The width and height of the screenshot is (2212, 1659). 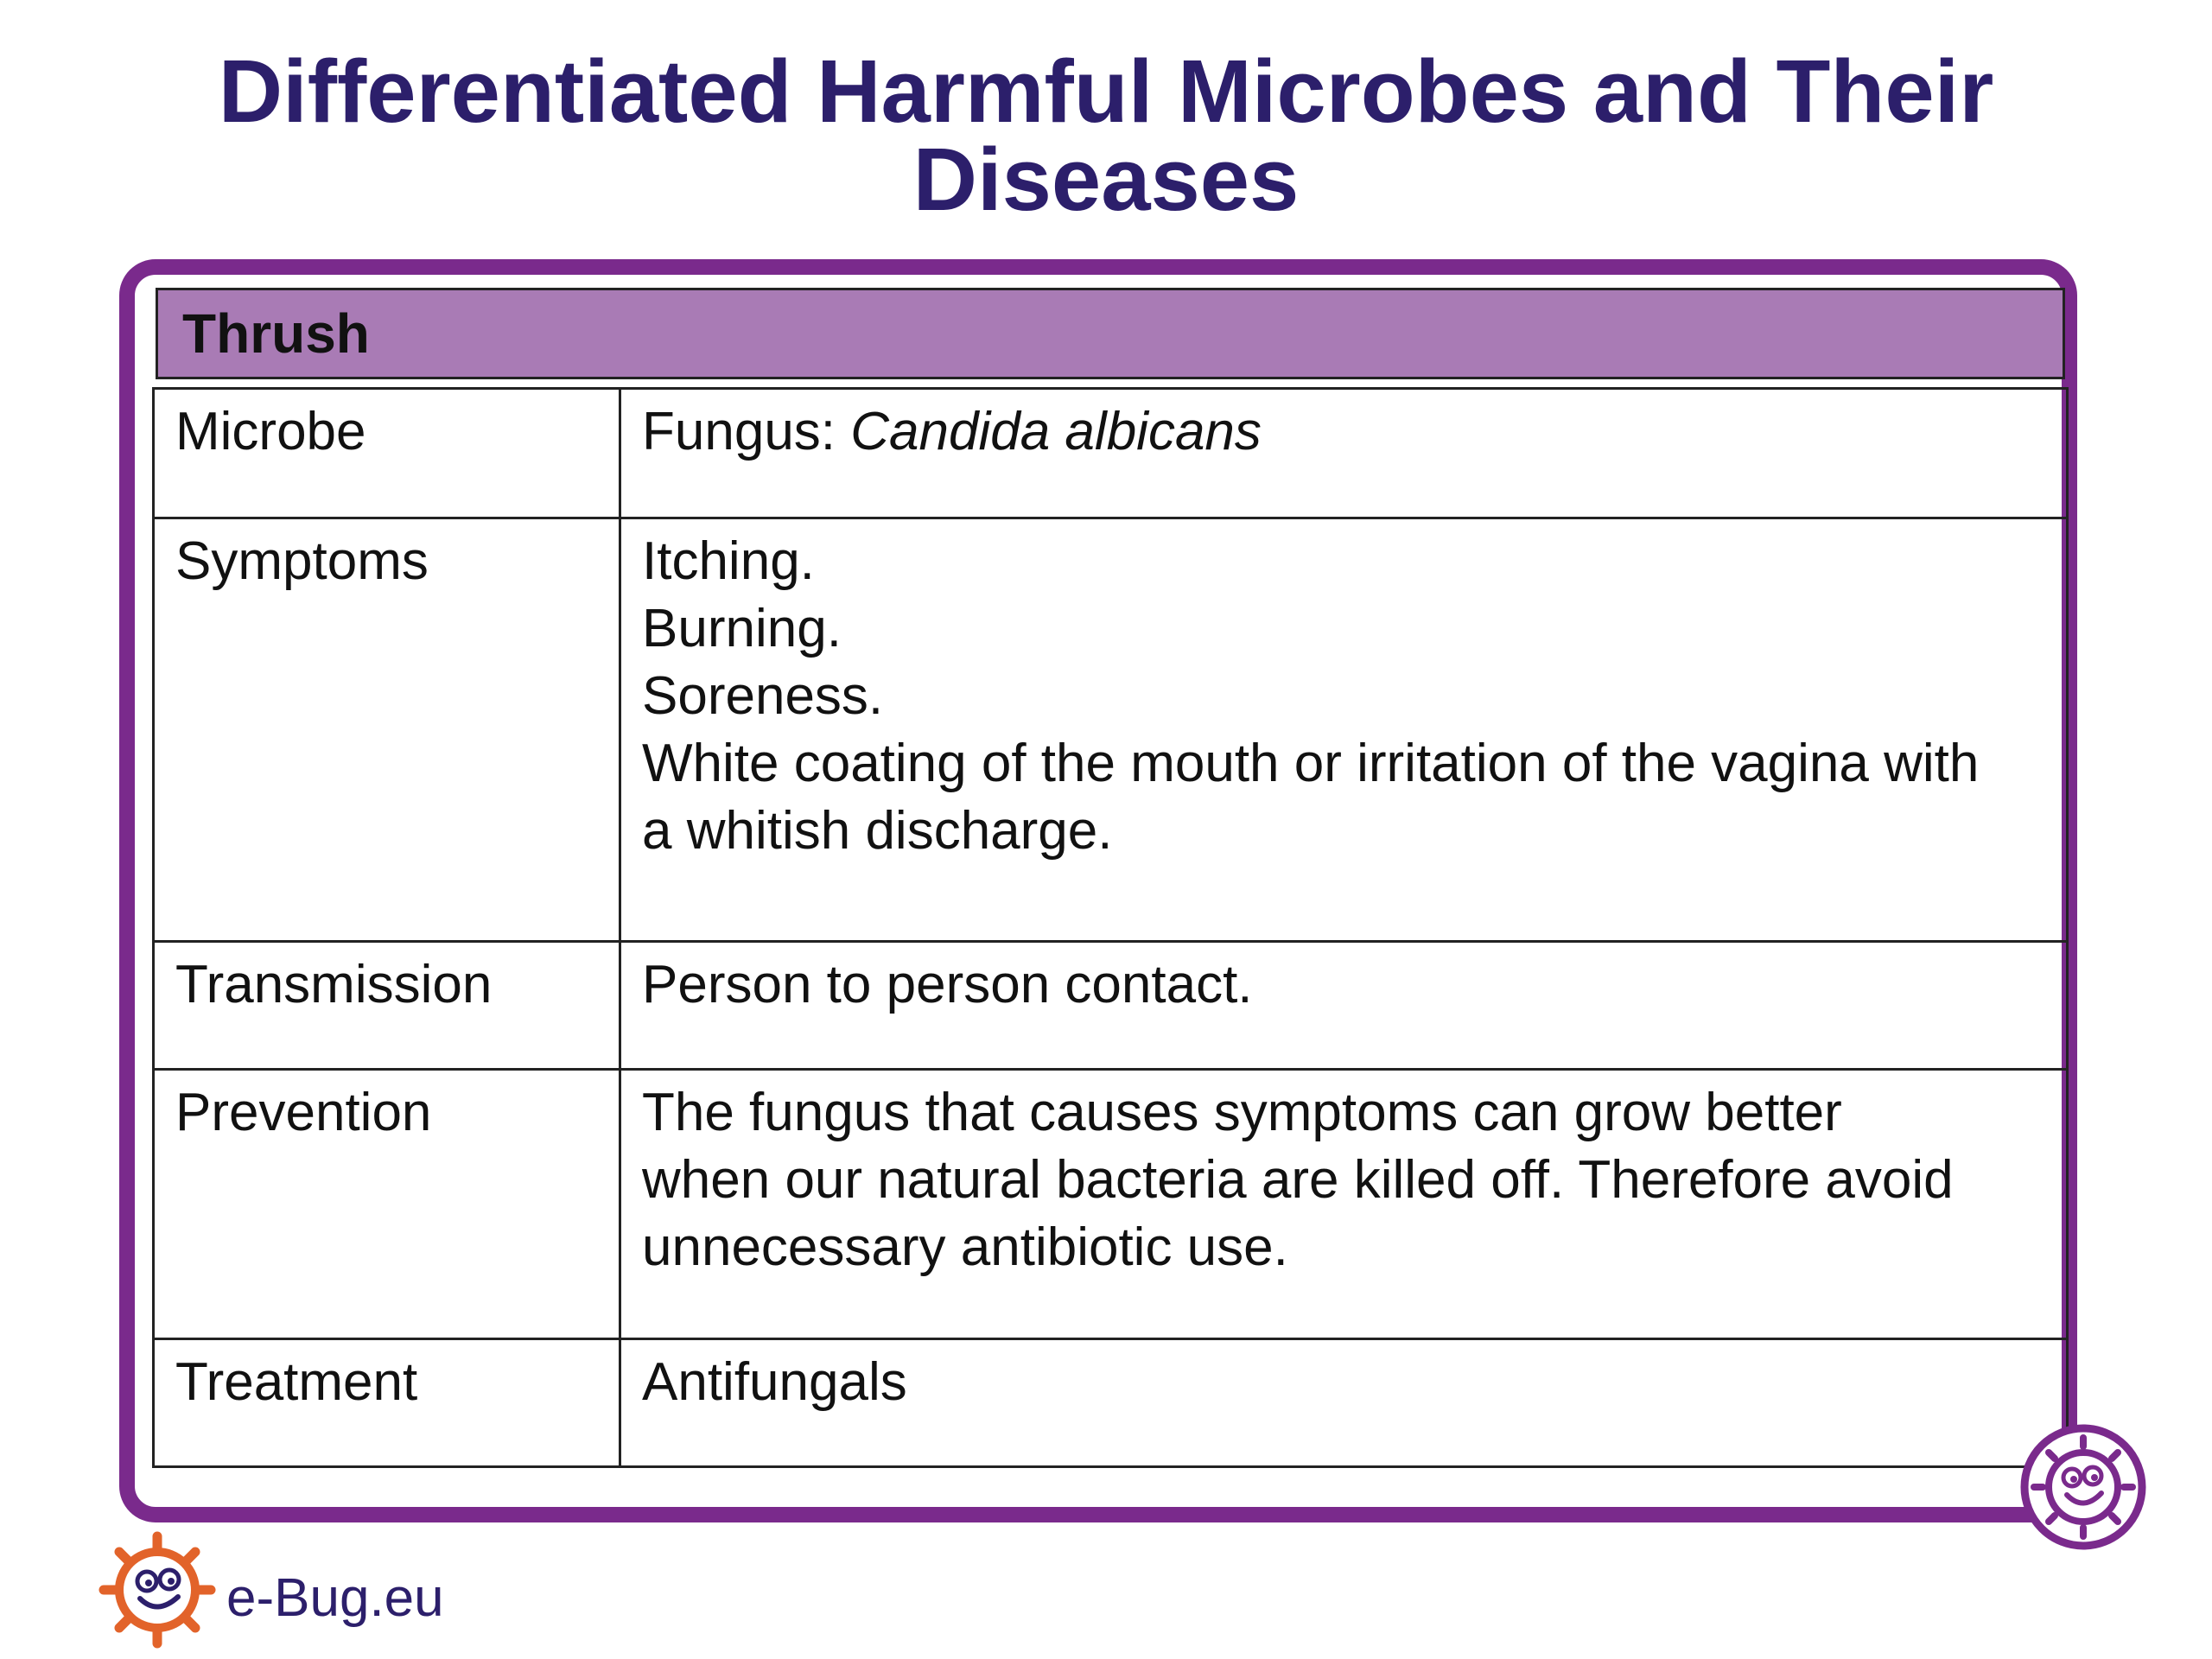 I want to click on disease-header: Thrush, so click(x=1110, y=333).